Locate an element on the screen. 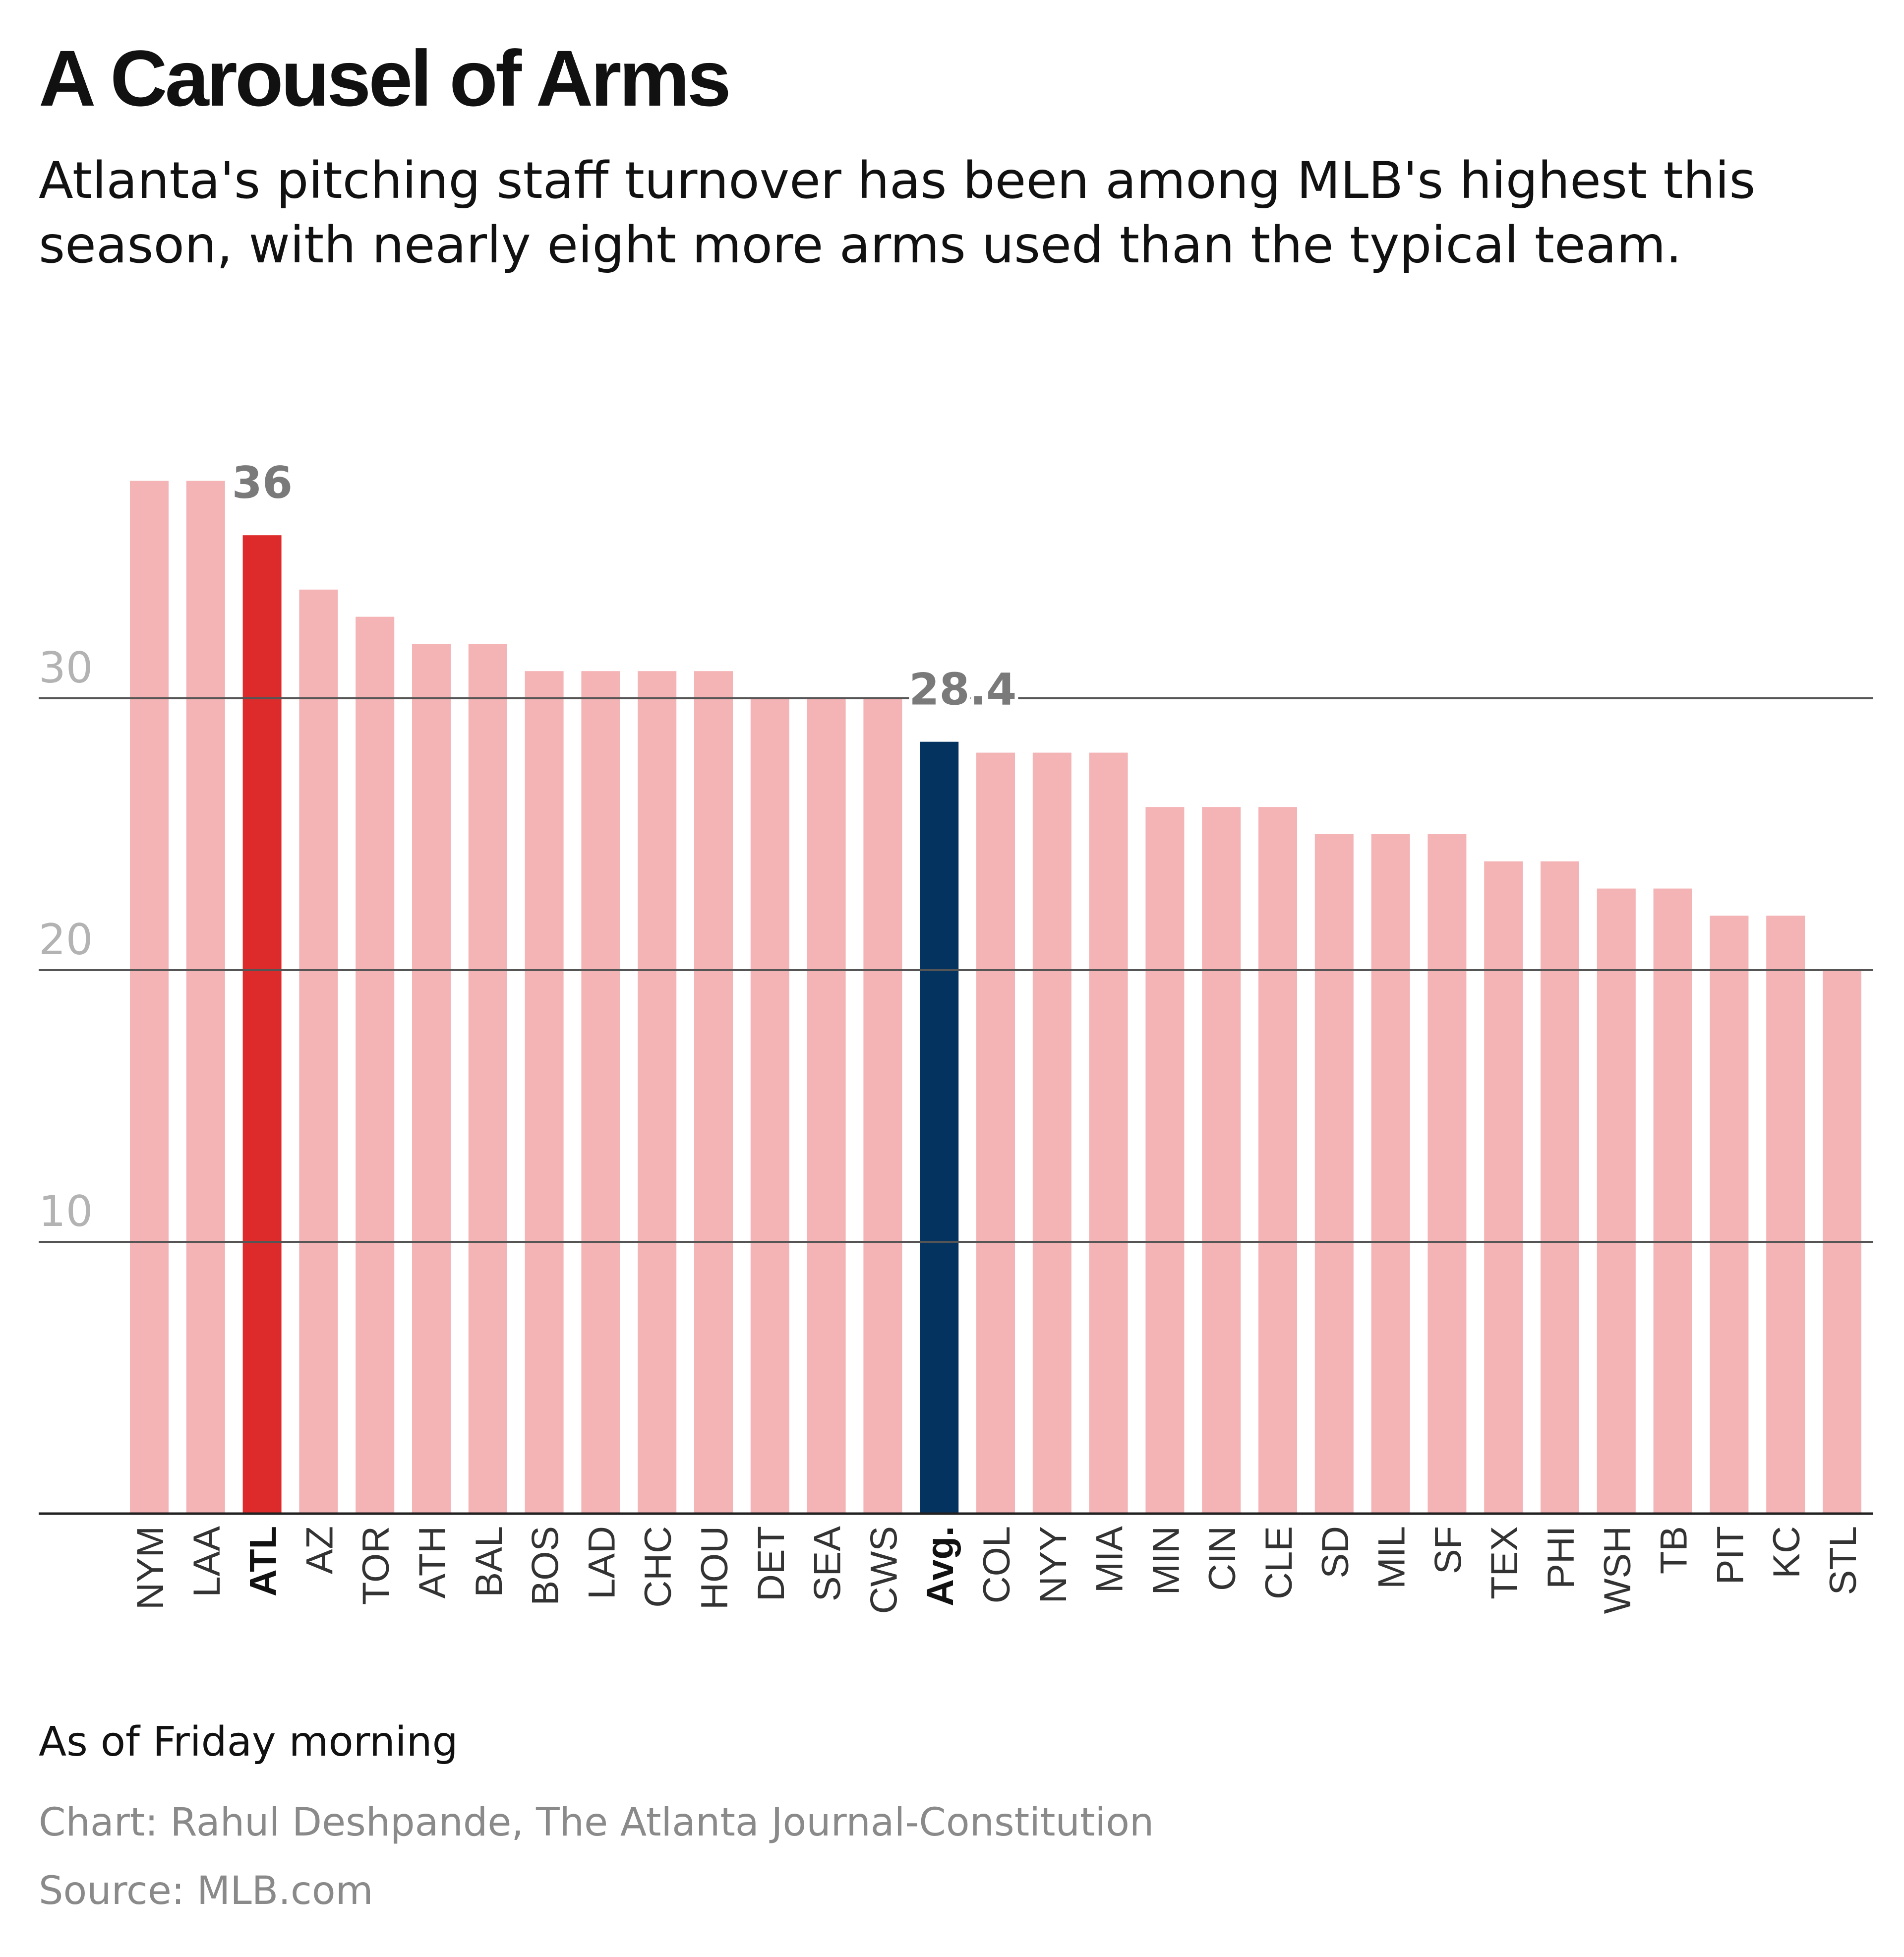 The image size is (1904, 1957). bar-col is located at coordinates (995, 1133).